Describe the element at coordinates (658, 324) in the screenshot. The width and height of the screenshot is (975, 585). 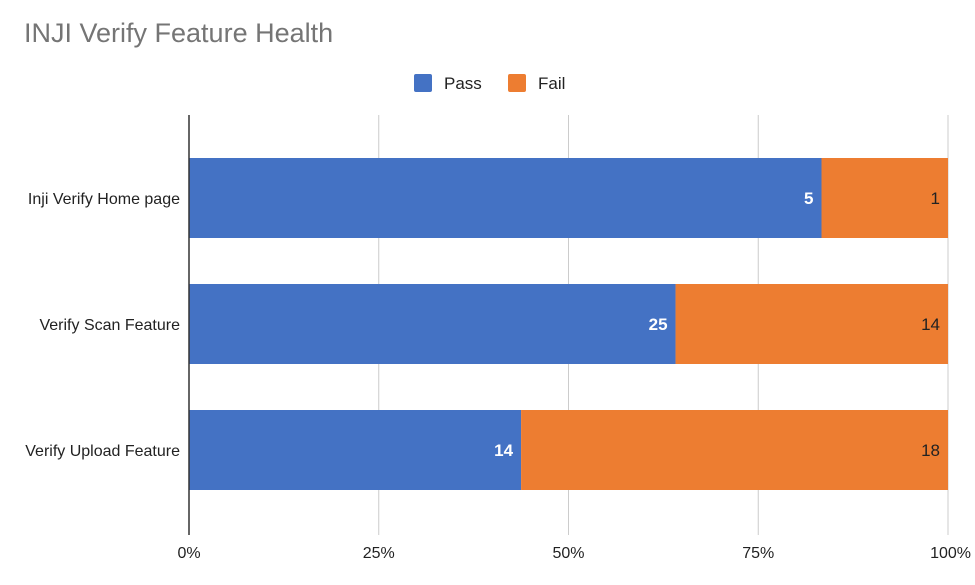
I see `data-label-pass: 25` at that location.